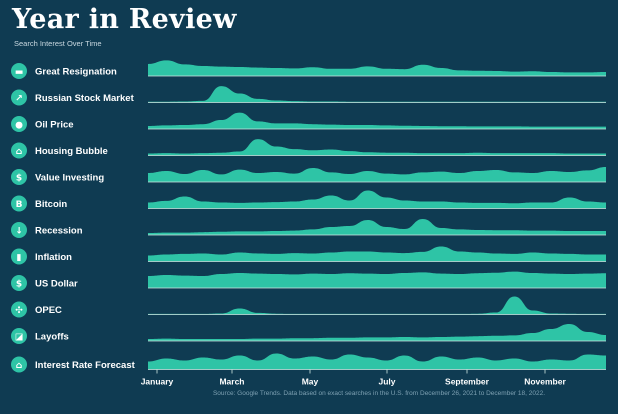 This screenshot has width=622, height=418. I want to click on dollar-icon, so click(19, 283).